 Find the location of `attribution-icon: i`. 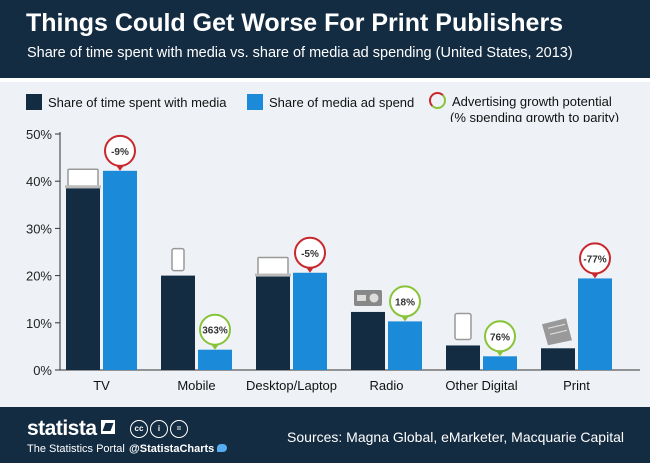

attribution-icon: i is located at coordinates (159, 429).